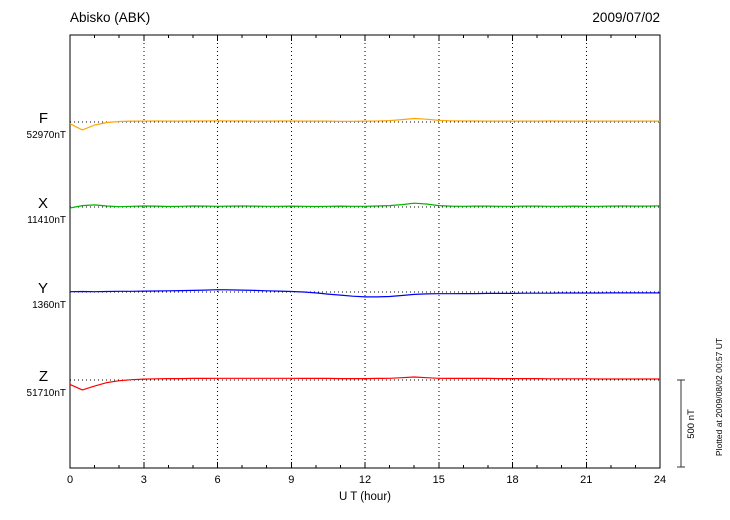  I want to click on plot-date: 2009/07/02, so click(626, 17).